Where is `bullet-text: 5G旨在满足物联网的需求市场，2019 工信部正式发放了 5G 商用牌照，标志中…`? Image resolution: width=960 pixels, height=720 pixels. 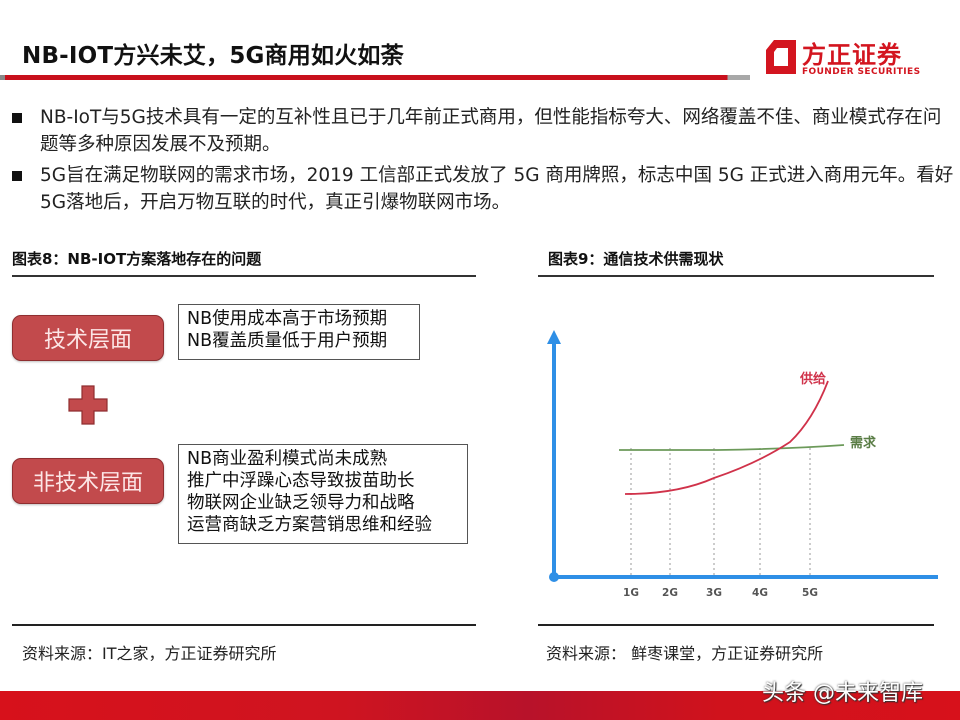
bullet-text: 5G旨在满足物联网的需求市场，2019 工信部正式发放了 5G 商用牌照，标志中… is located at coordinates (497, 189).